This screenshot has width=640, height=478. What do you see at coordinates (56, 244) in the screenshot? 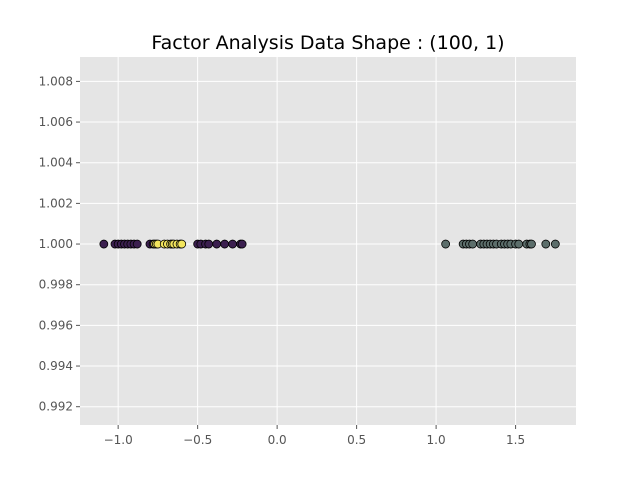
I see `y-tick-label: 1.000` at bounding box center [56, 244].